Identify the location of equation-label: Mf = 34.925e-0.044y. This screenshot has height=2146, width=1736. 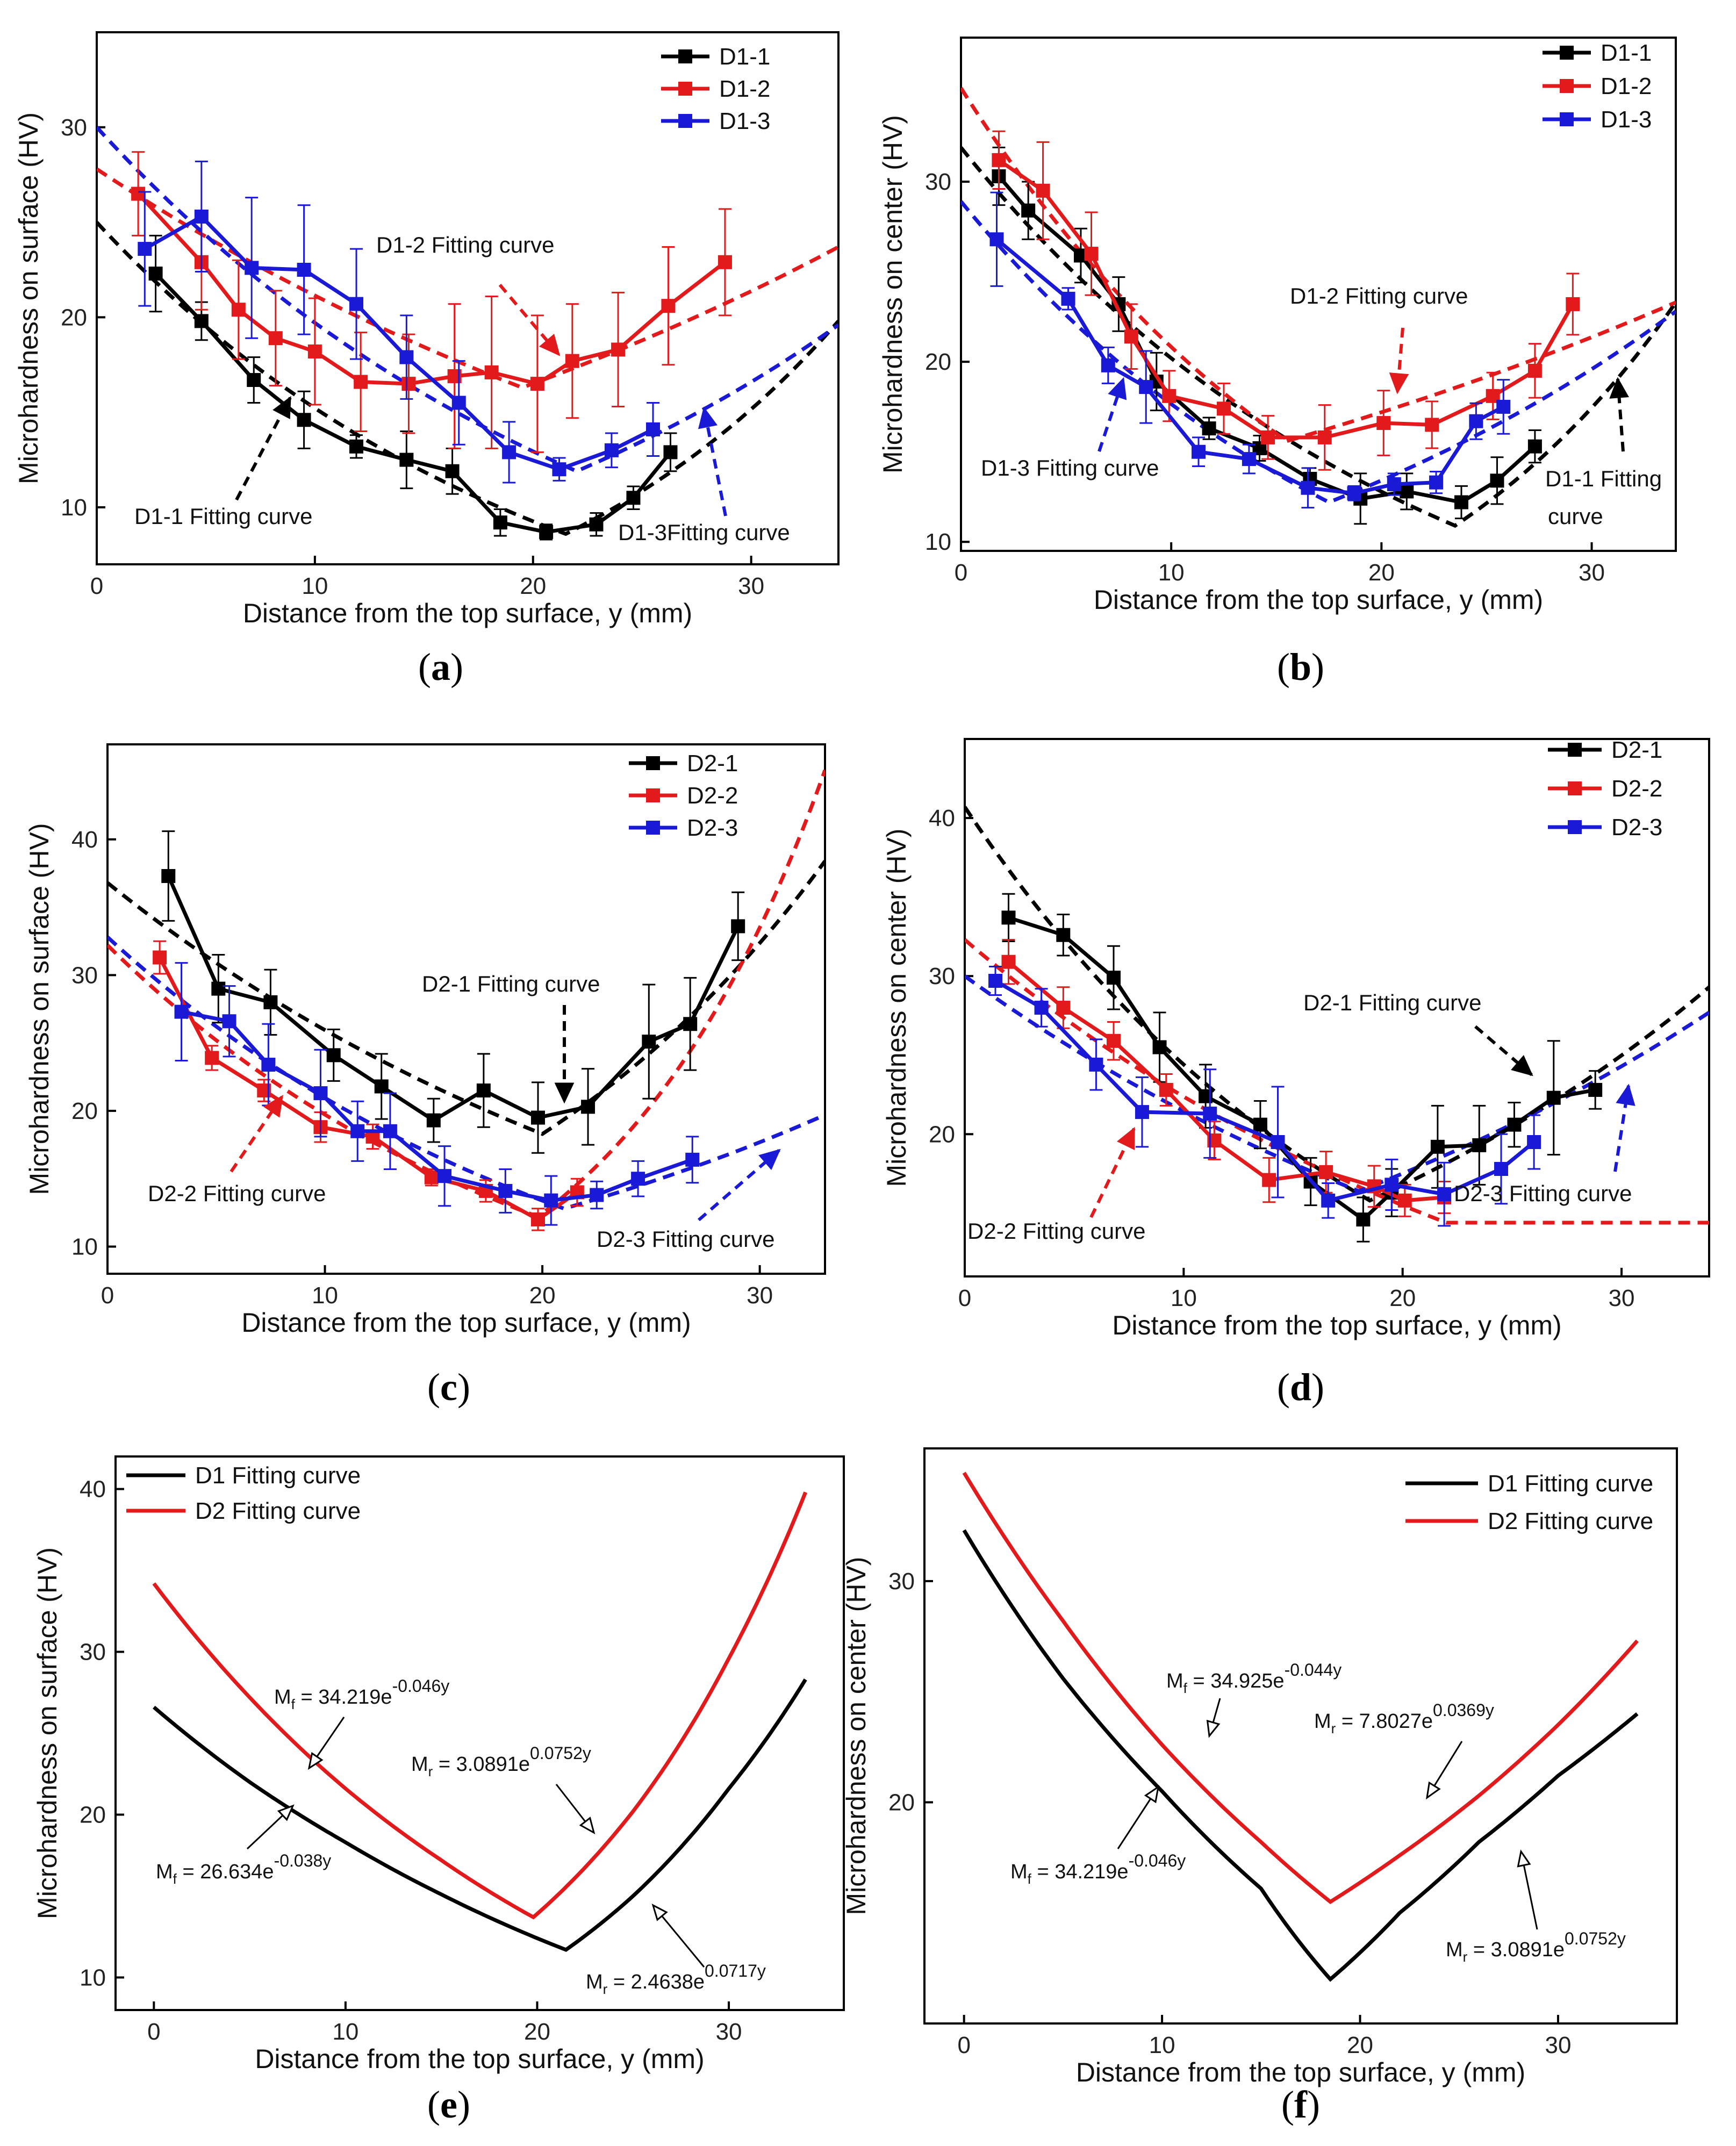
(1254, 1678).